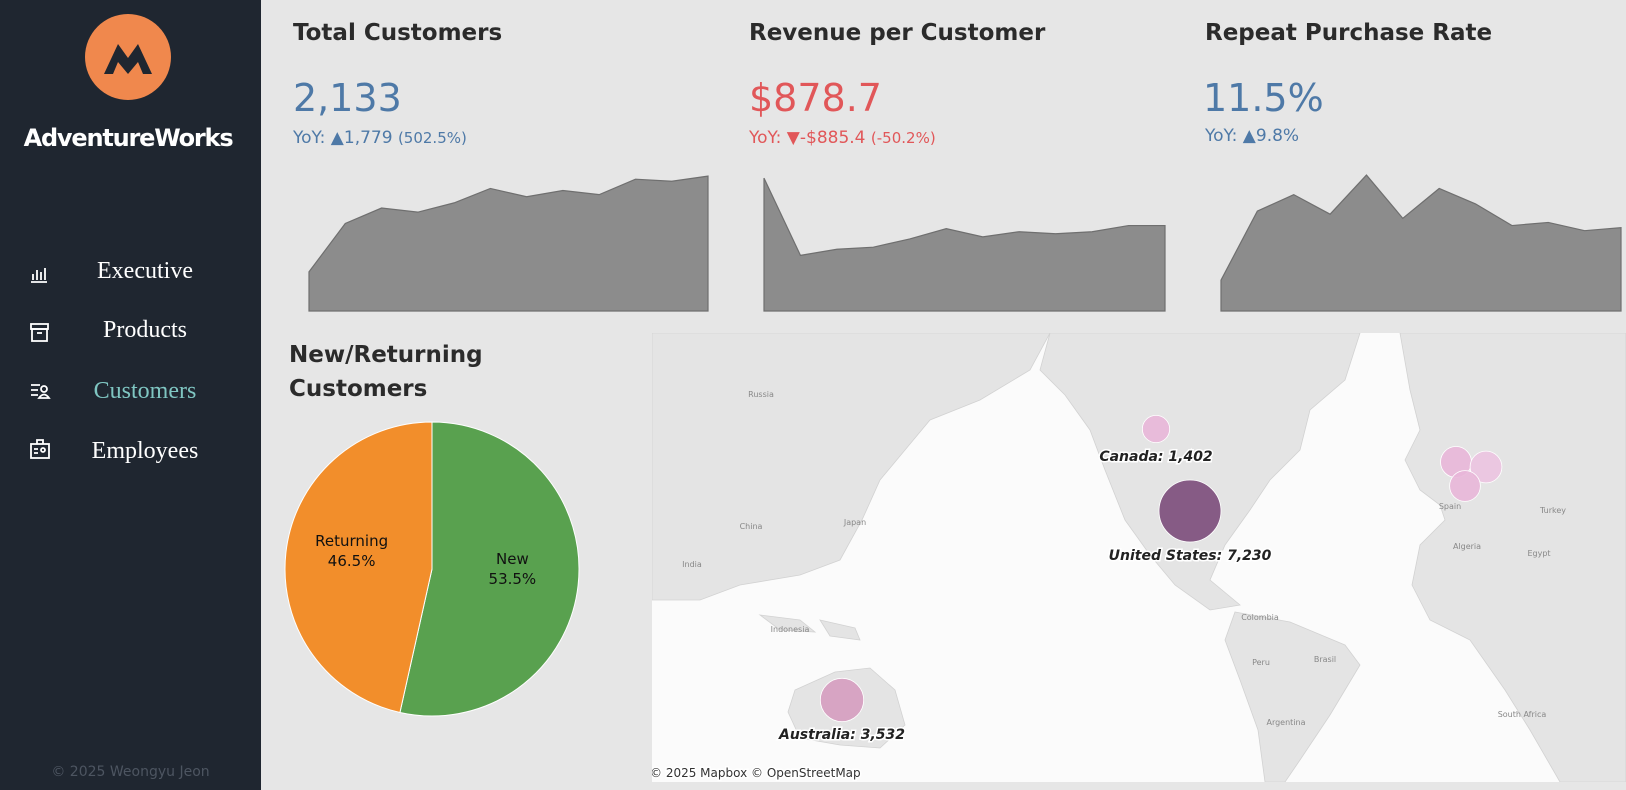  What do you see at coordinates (1522, 714) in the screenshot?
I see `map-place: South Africa` at bounding box center [1522, 714].